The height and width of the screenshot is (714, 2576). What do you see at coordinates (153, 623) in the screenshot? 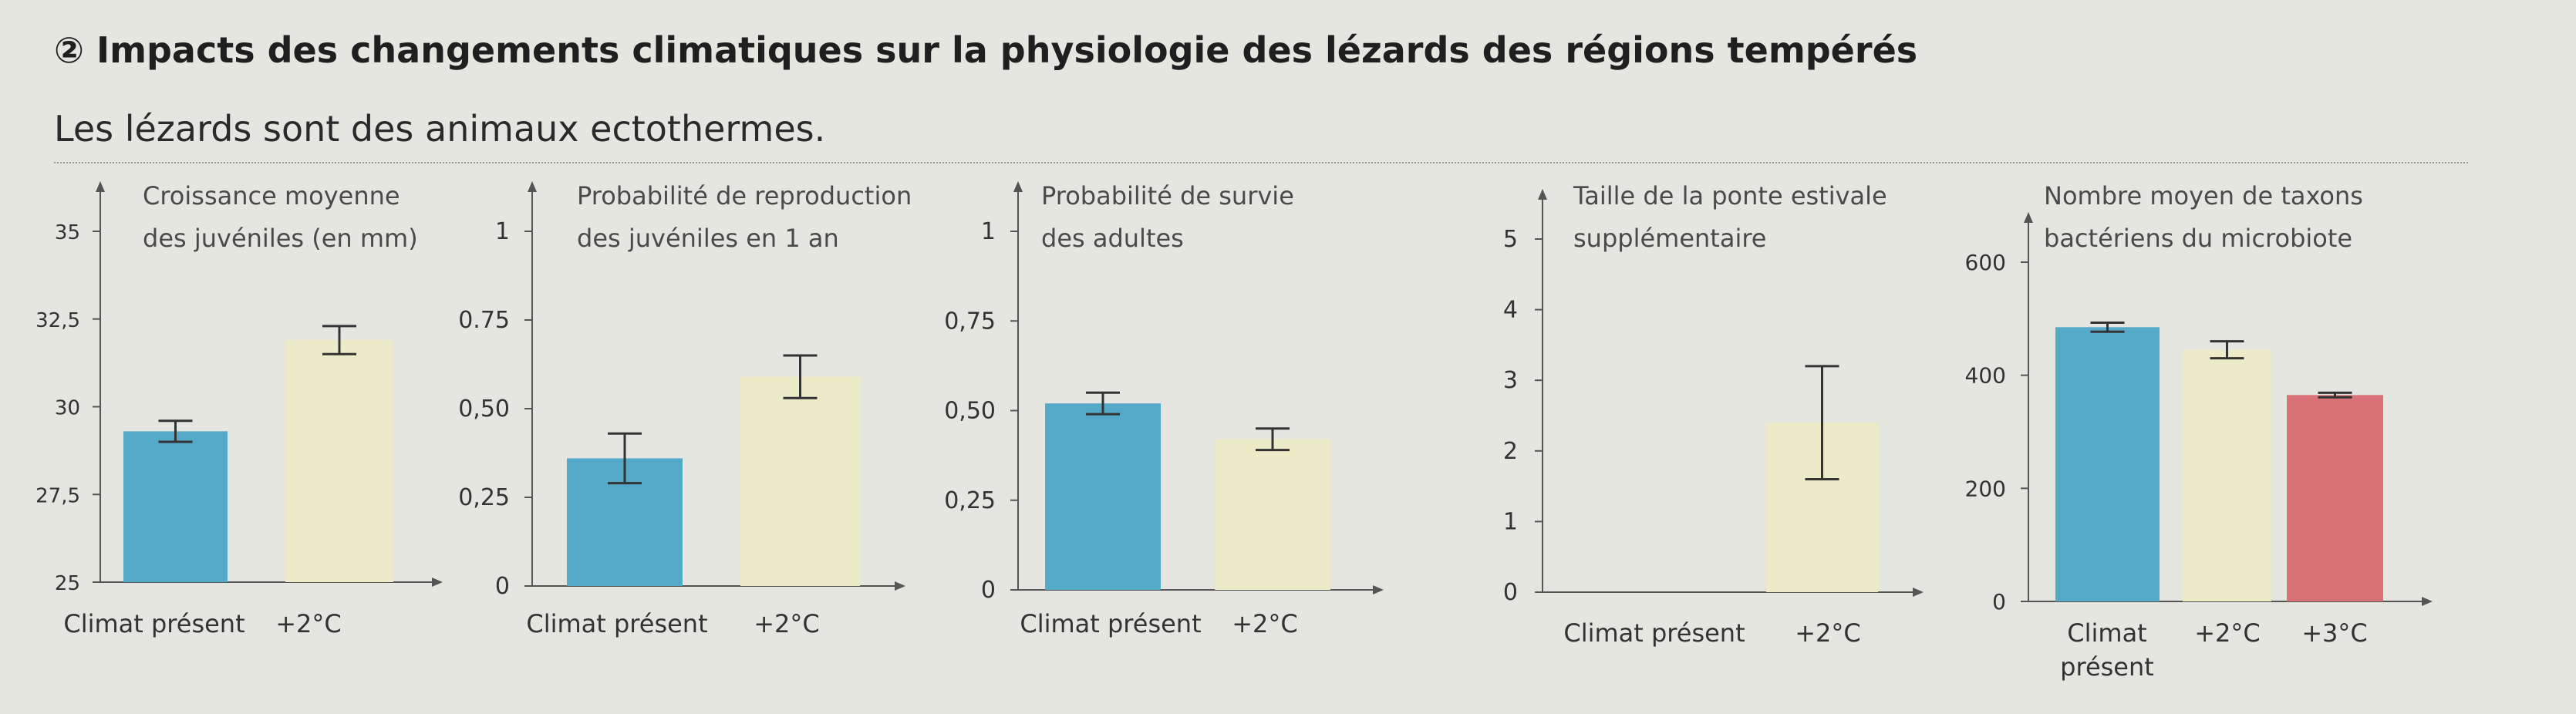
I see `chart1-category-label-1: Climat présent` at bounding box center [153, 623].